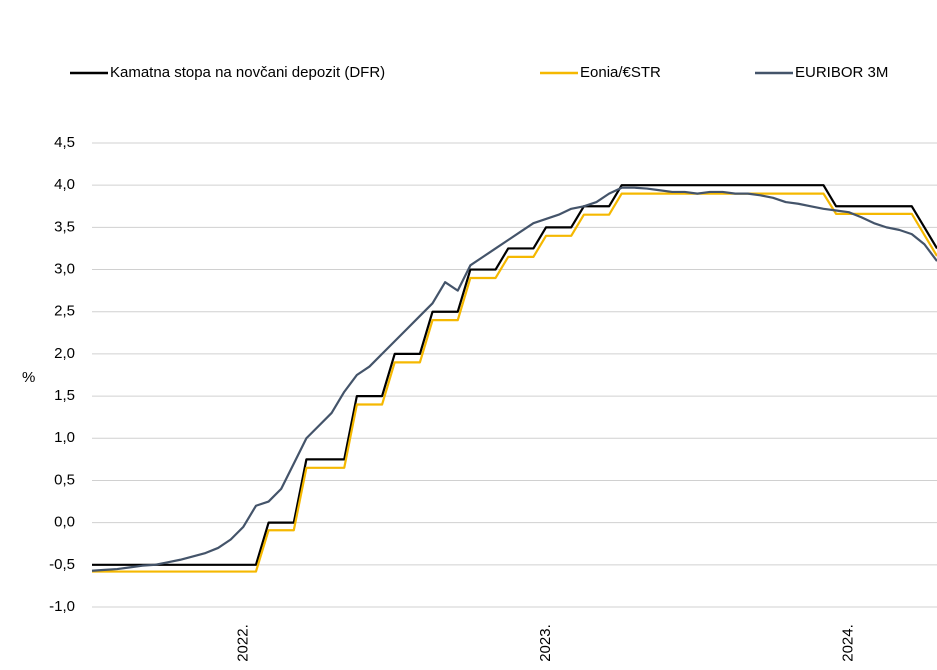 The height and width of the screenshot is (670, 937). What do you see at coordinates (62, 564) in the screenshot?
I see `y-tick-label: -0,5` at bounding box center [62, 564].